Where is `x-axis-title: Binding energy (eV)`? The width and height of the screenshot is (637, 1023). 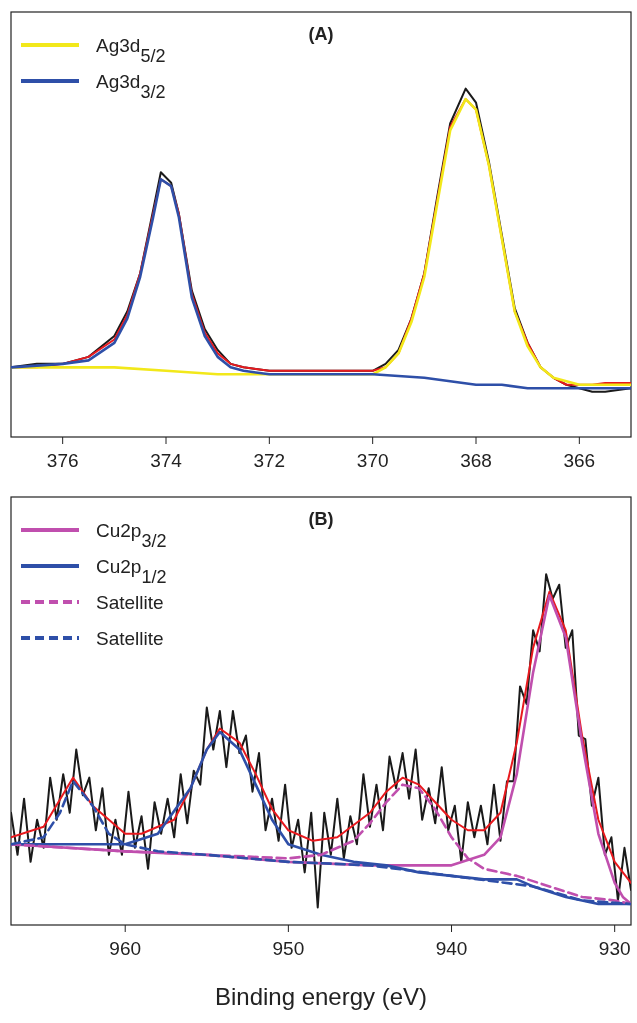 x-axis-title: Binding energy (eV) is located at coordinates (321, 996).